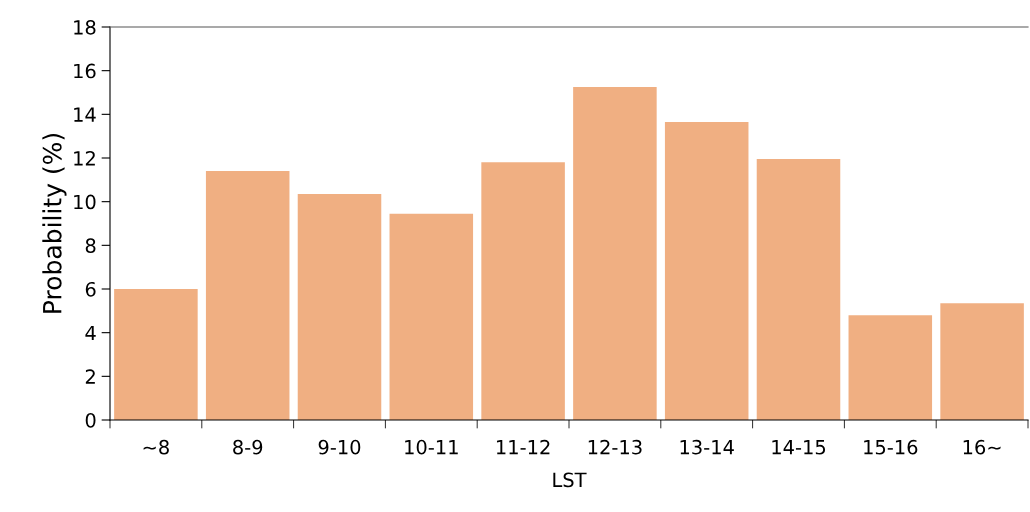 The height and width of the screenshot is (512, 1030). Describe the element at coordinates (85, 202) in the screenshot. I see `y-tick-label: 10` at that location.